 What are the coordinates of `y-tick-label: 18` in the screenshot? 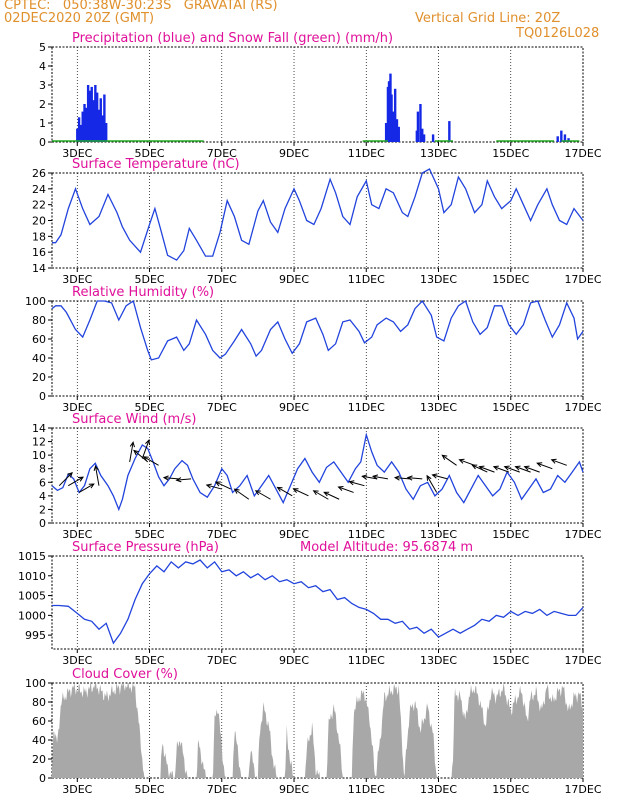 It's located at (39, 236).